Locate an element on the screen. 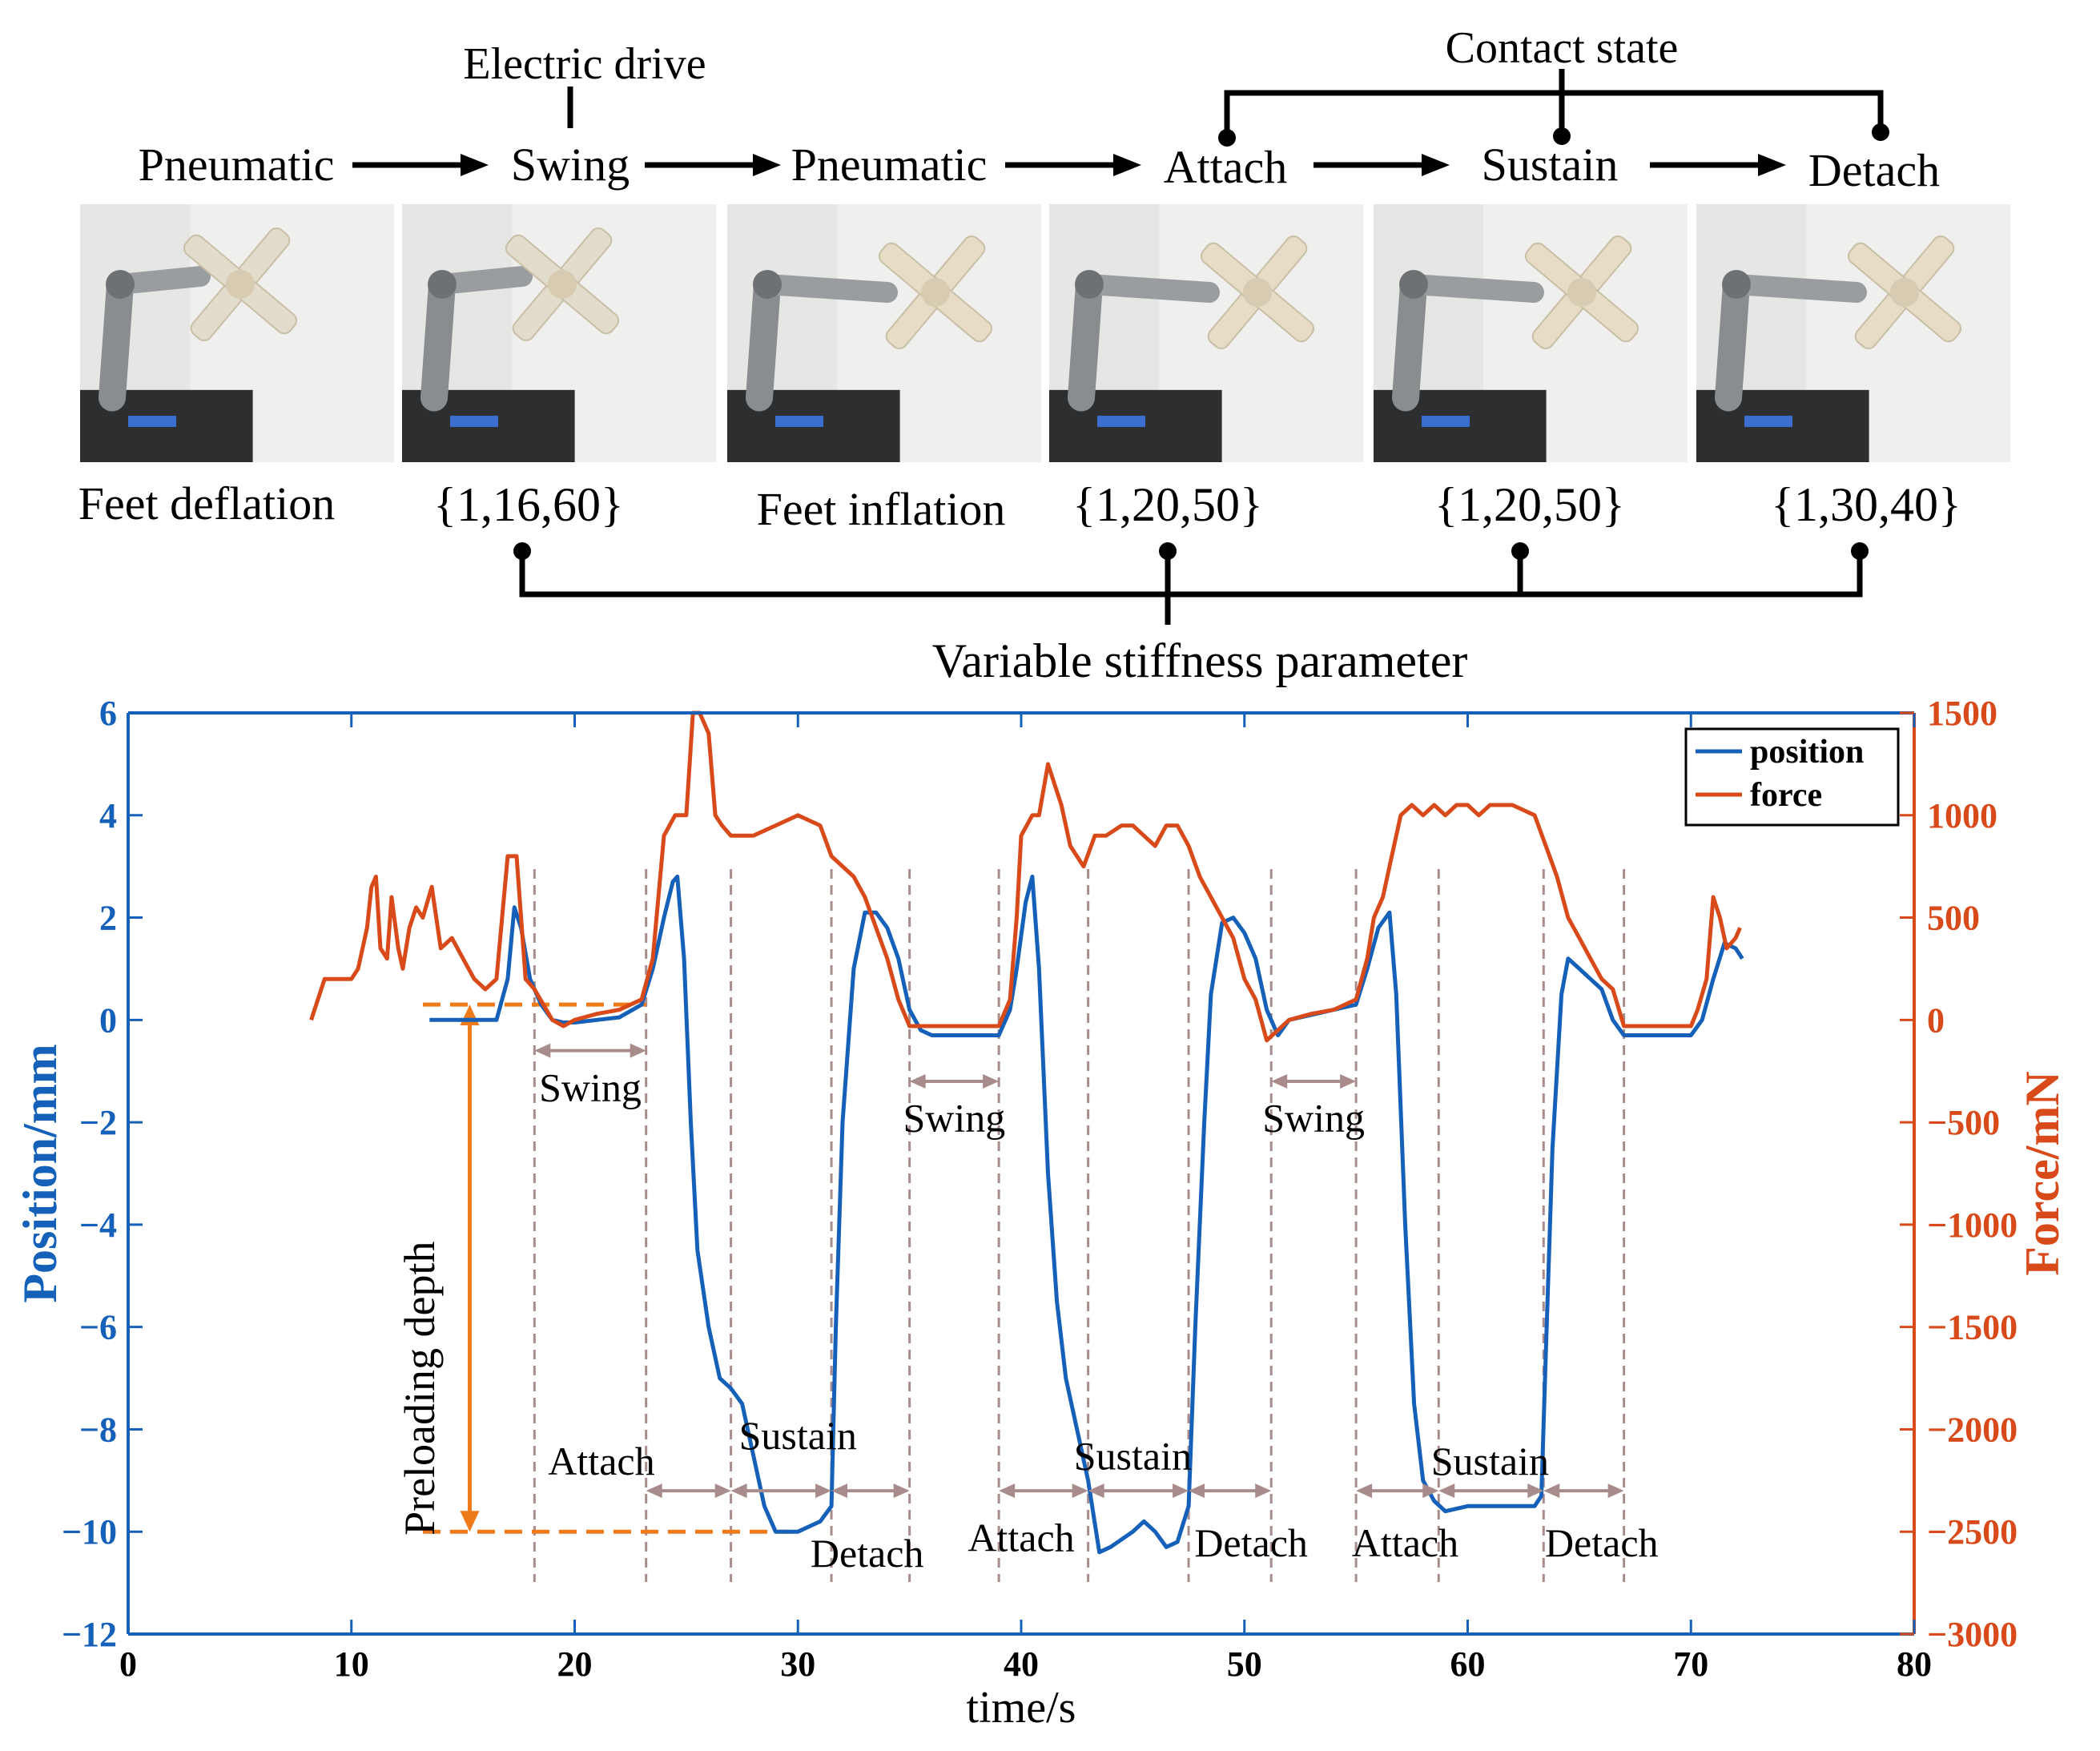 This screenshot has height=1751, width=2100. caption-feet-inflation: Feet inflation is located at coordinates (881, 509).